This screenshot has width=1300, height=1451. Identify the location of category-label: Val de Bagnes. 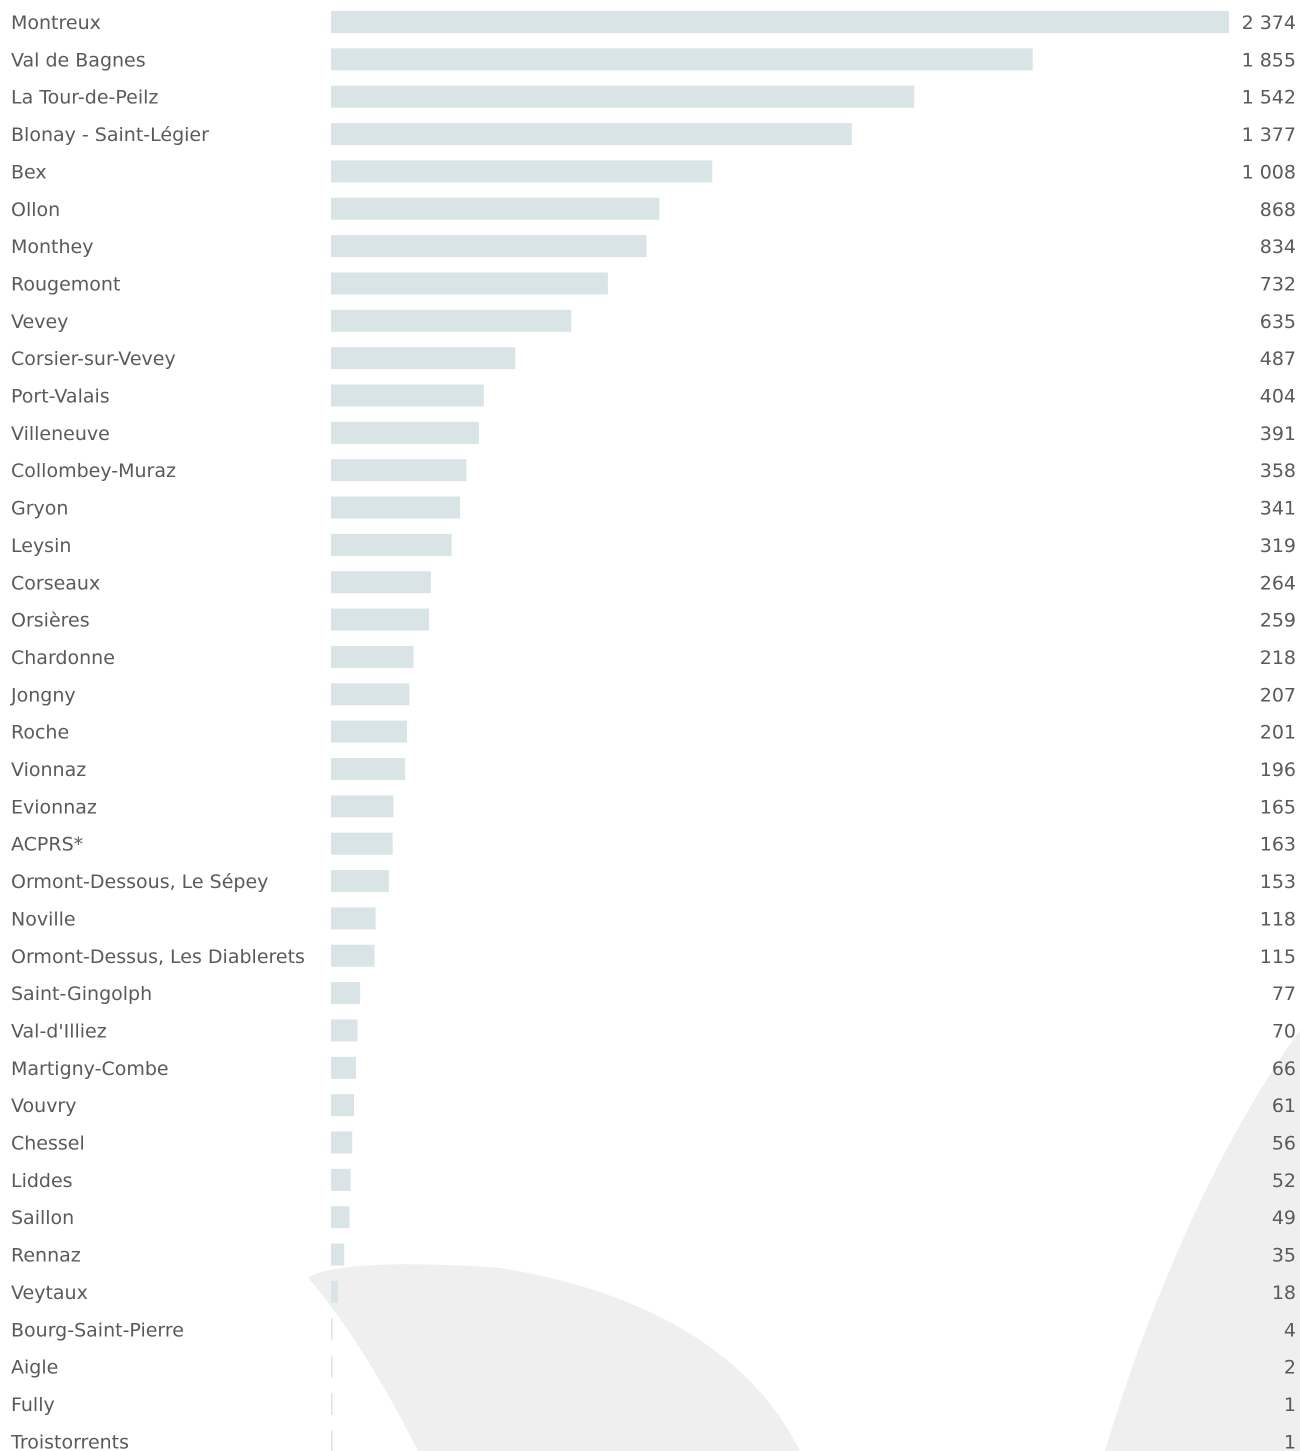
(78, 60).